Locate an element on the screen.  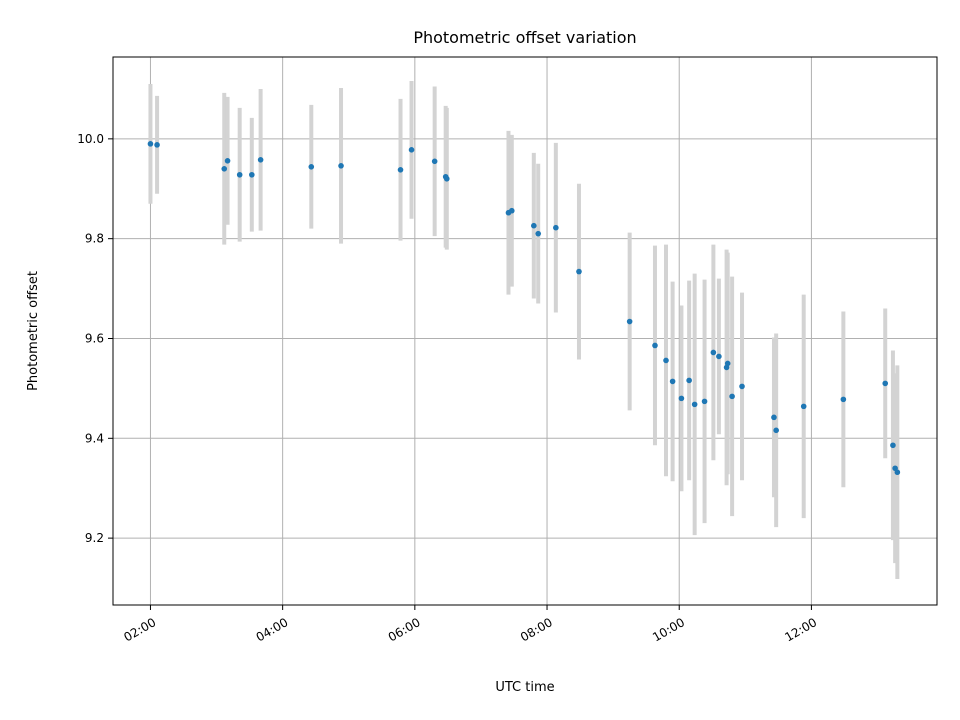
x-axis-label: UTC time is located at coordinates (524, 687).